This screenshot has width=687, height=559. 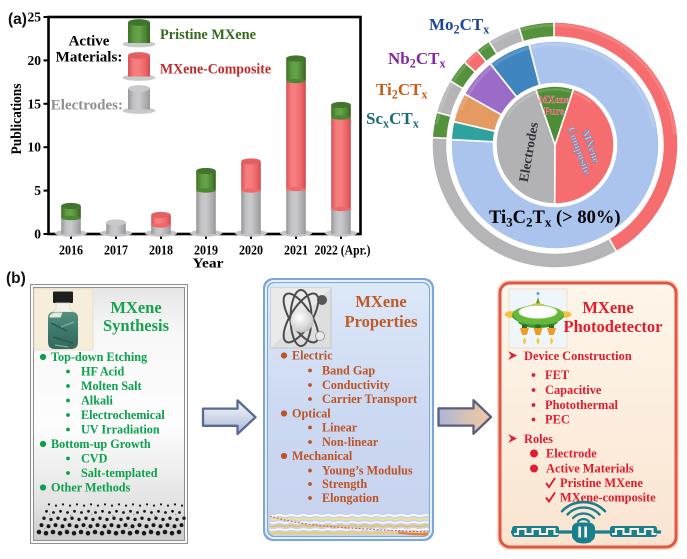 What do you see at coordinates (17, 19) in the screenshot?
I see `svg-text: (a)` at bounding box center [17, 19].